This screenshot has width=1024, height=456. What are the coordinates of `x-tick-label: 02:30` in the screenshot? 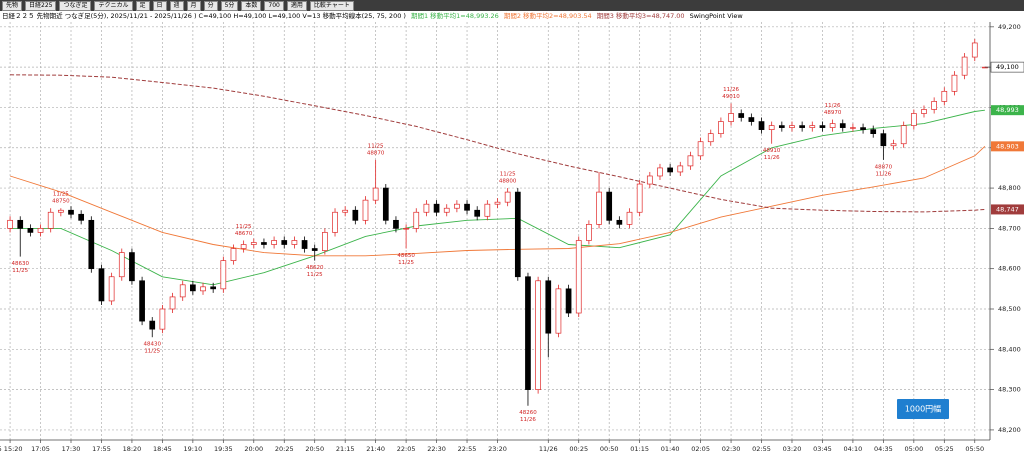 It's located at (731, 449).